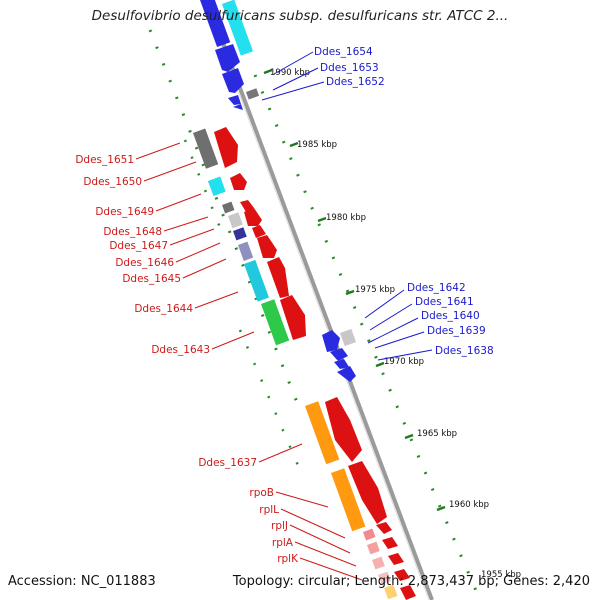 The width and height of the screenshot is (600, 600). What do you see at coordinates (269, 510) in the screenshot?
I see `gene-label: rplL` at bounding box center [269, 510].